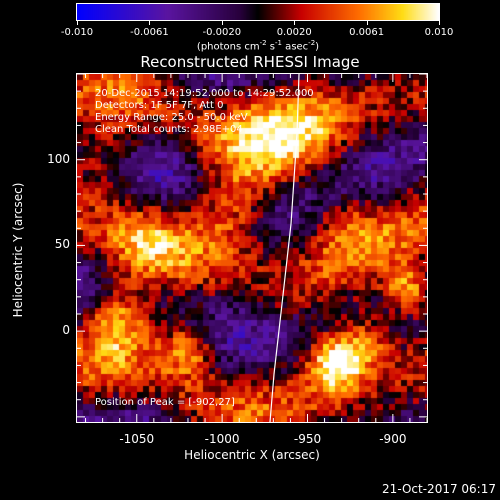 Image resolution: width=500 pixels, height=500 pixels. I want to click on solar-limb, so click(284, 248).